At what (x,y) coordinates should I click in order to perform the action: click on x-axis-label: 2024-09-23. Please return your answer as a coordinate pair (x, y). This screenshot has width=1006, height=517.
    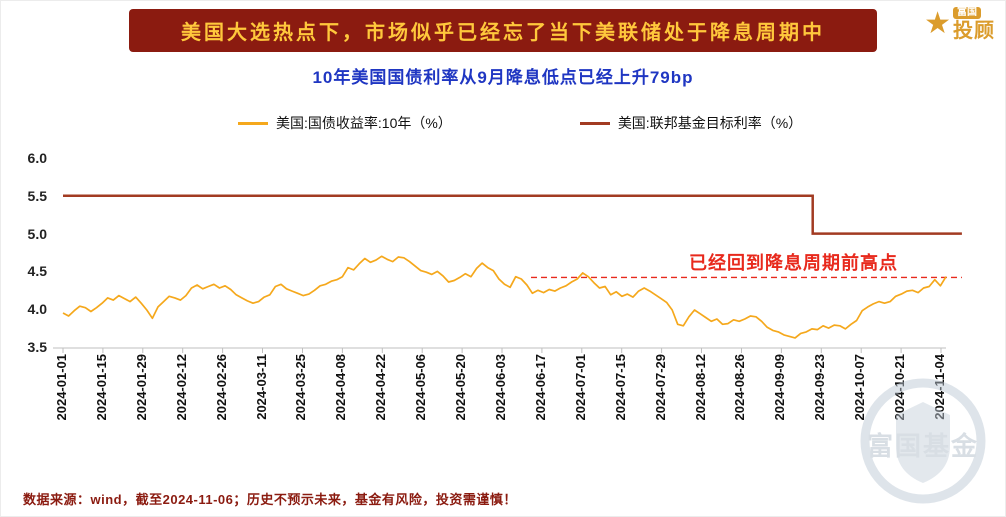
    Looking at the image, I should click on (820, 387).